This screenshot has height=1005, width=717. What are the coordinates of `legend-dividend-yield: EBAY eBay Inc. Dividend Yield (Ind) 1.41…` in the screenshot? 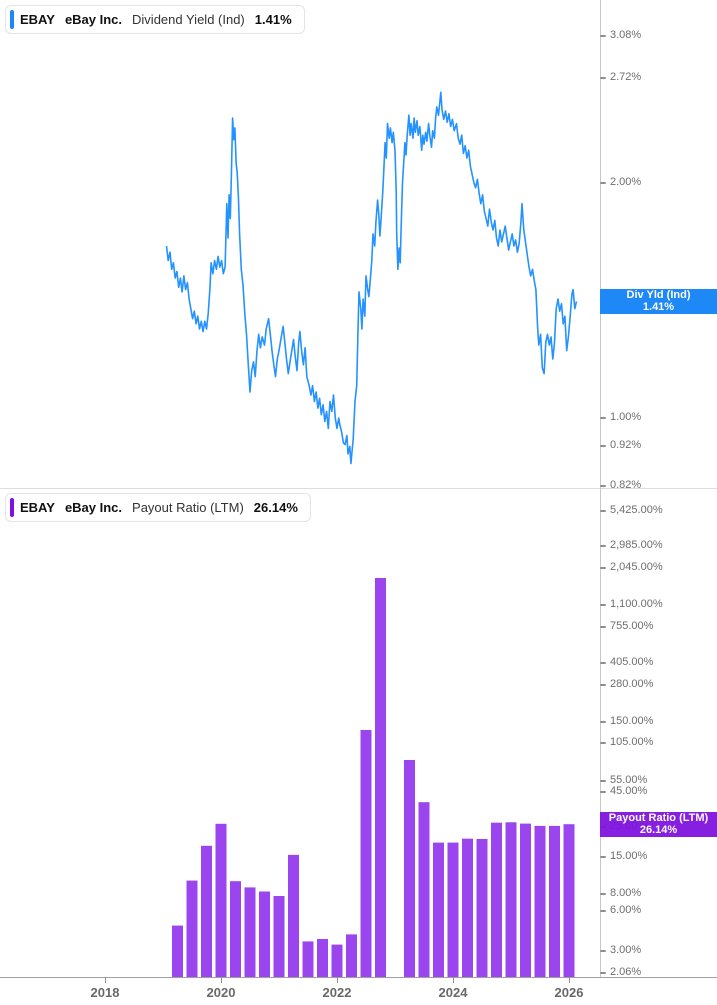 It's located at (155, 19).